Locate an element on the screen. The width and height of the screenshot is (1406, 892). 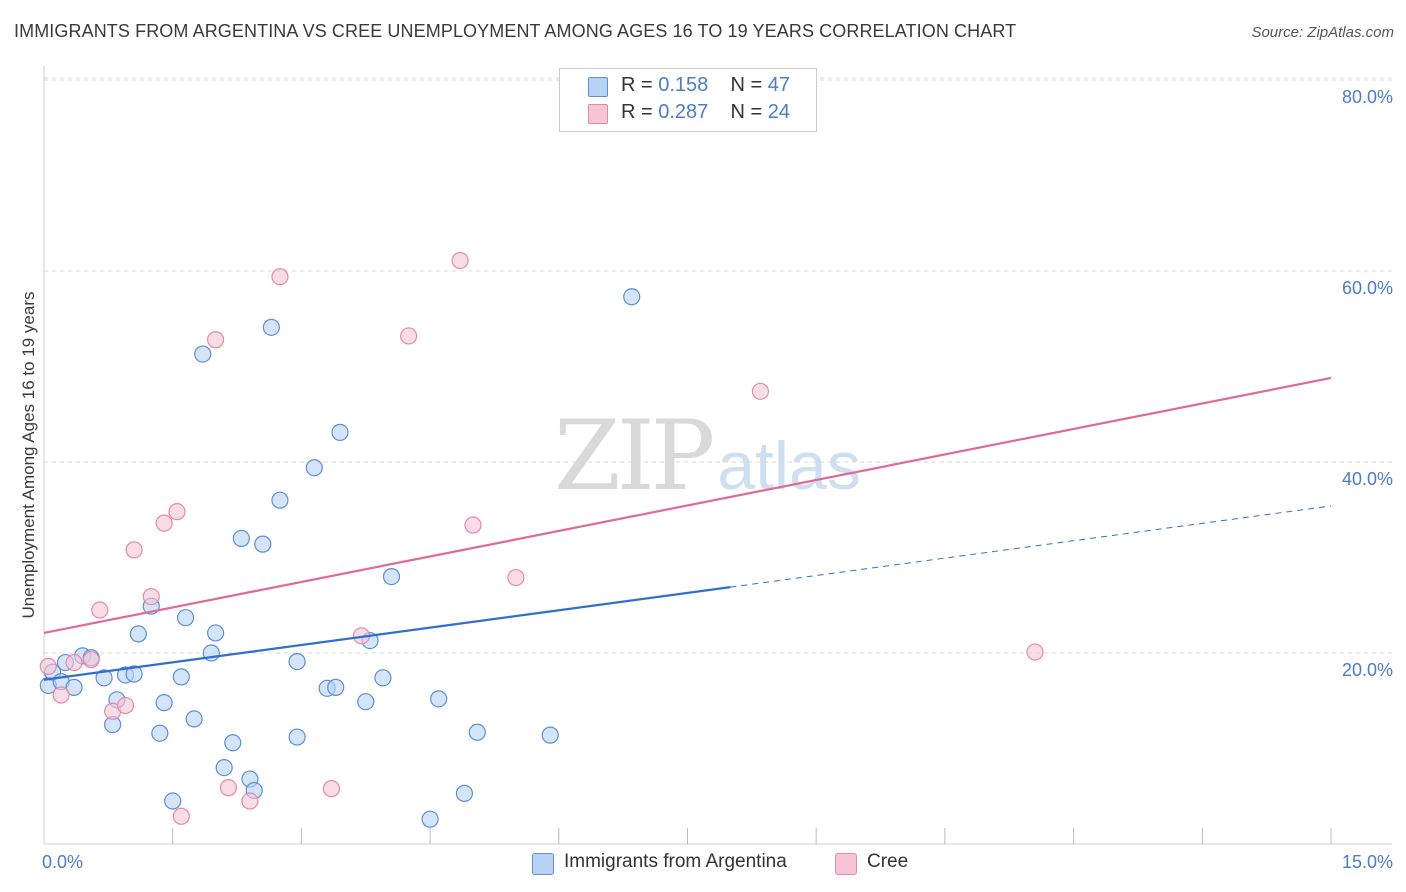
x-tick-label-min: 0.0% is located at coordinates (63, 862).